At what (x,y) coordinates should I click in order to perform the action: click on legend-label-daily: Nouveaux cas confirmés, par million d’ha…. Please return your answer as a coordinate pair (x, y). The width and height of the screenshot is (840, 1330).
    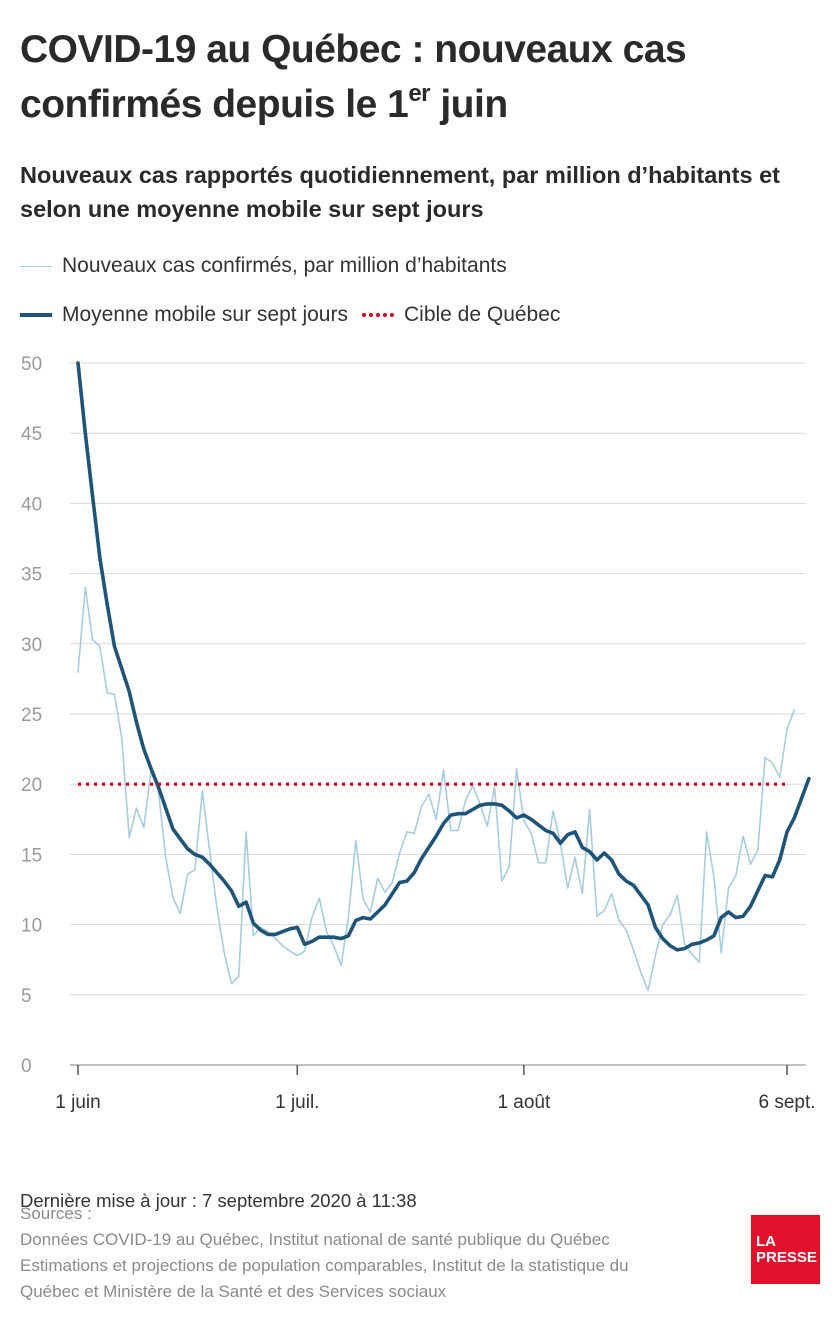
    Looking at the image, I should click on (284, 265).